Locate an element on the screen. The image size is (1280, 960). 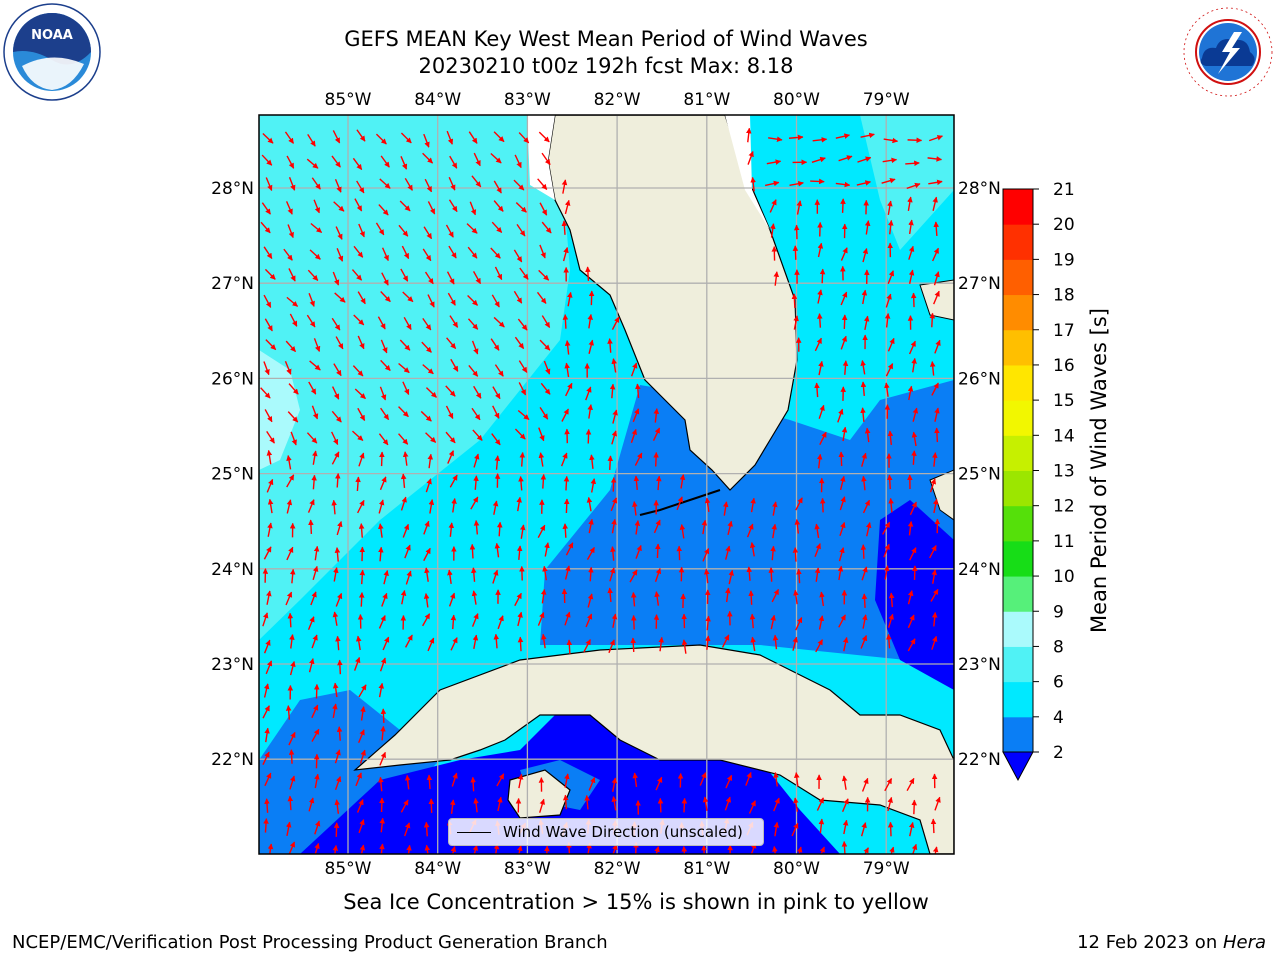
map-legend: Wind Wave Direction (unscaled) is located at coordinates (606, 832).